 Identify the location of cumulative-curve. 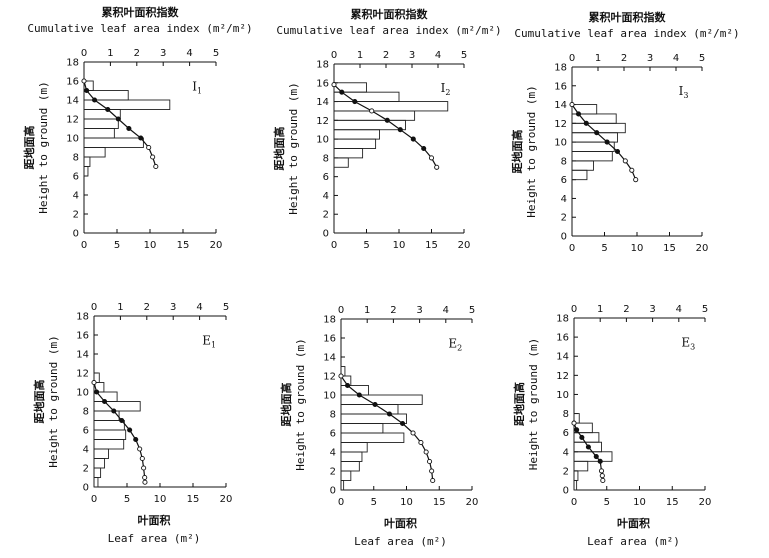
(119, 432).